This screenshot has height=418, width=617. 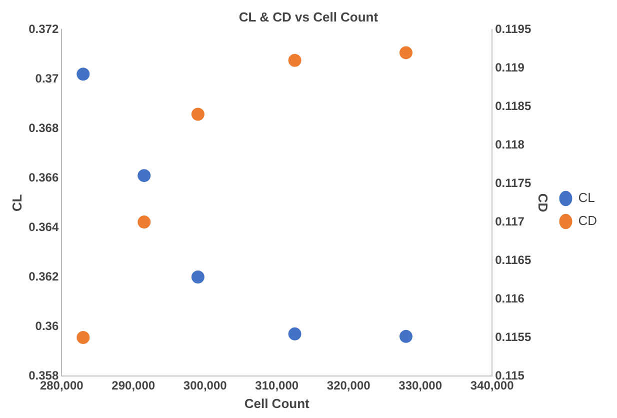 I want to click on x-axis-title: Cell Count, so click(x=277, y=403).